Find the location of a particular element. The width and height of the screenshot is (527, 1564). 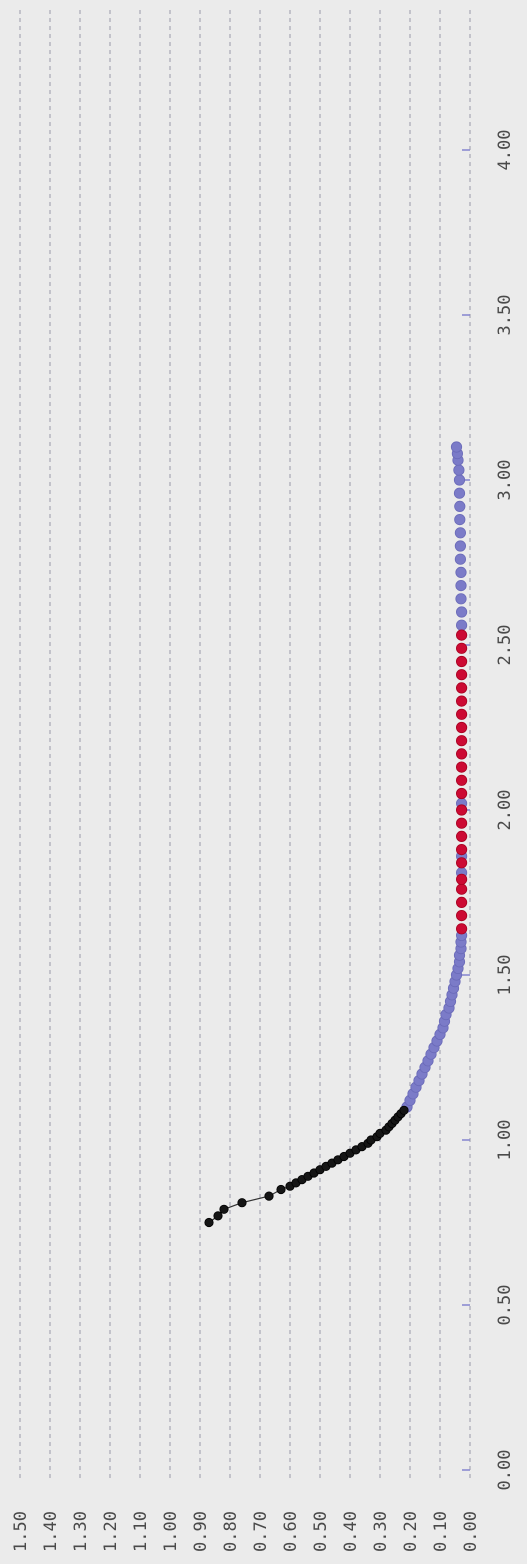

y-tick-label: 1.50 is located at coordinates (21, 1531).